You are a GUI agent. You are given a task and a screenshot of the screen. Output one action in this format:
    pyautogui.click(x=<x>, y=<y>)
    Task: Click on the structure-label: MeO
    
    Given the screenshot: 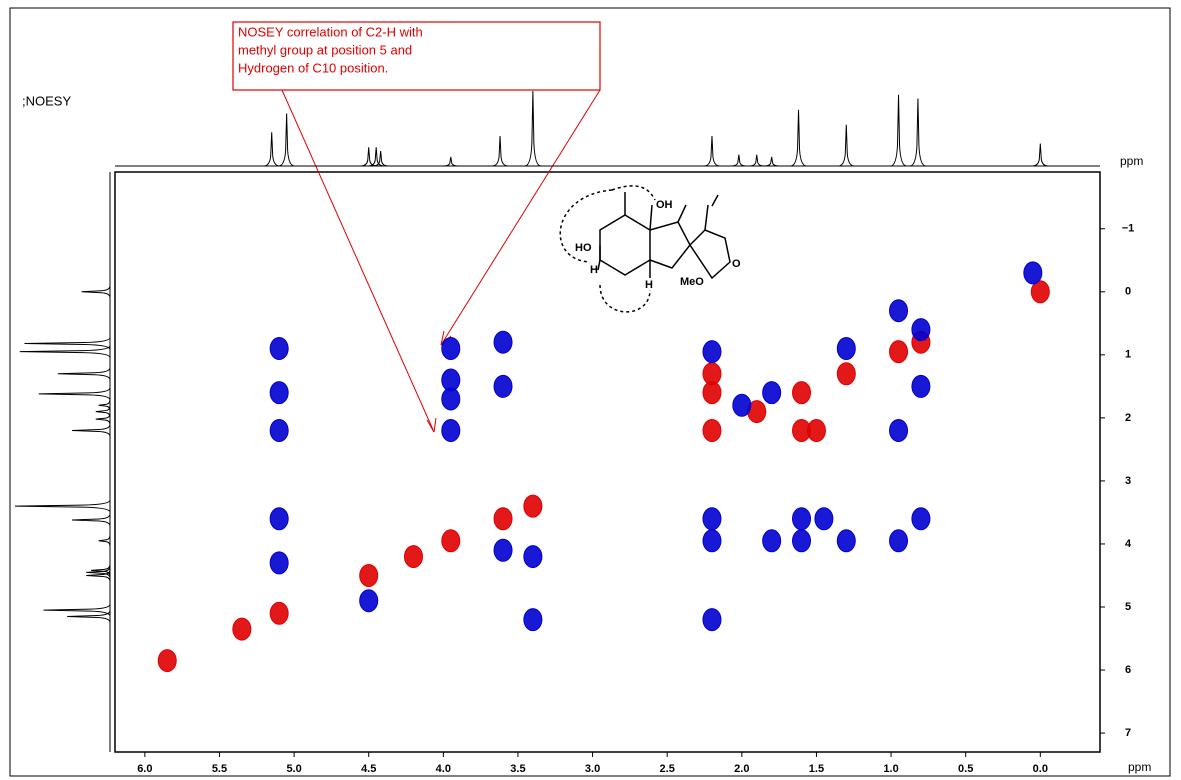 What is the action you would take?
    pyautogui.click(x=692, y=282)
    